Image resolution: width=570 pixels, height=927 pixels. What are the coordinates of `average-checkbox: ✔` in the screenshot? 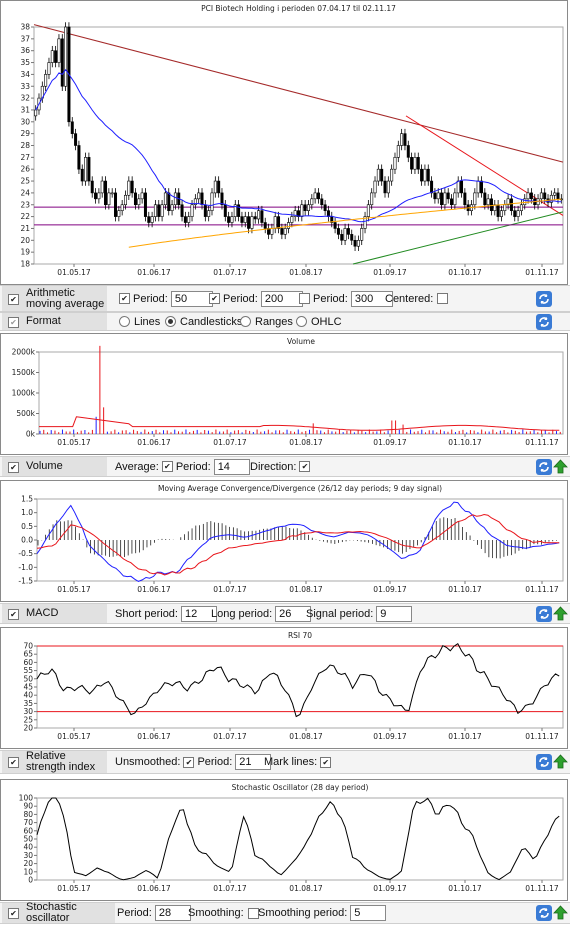 It's located at (167, 466).